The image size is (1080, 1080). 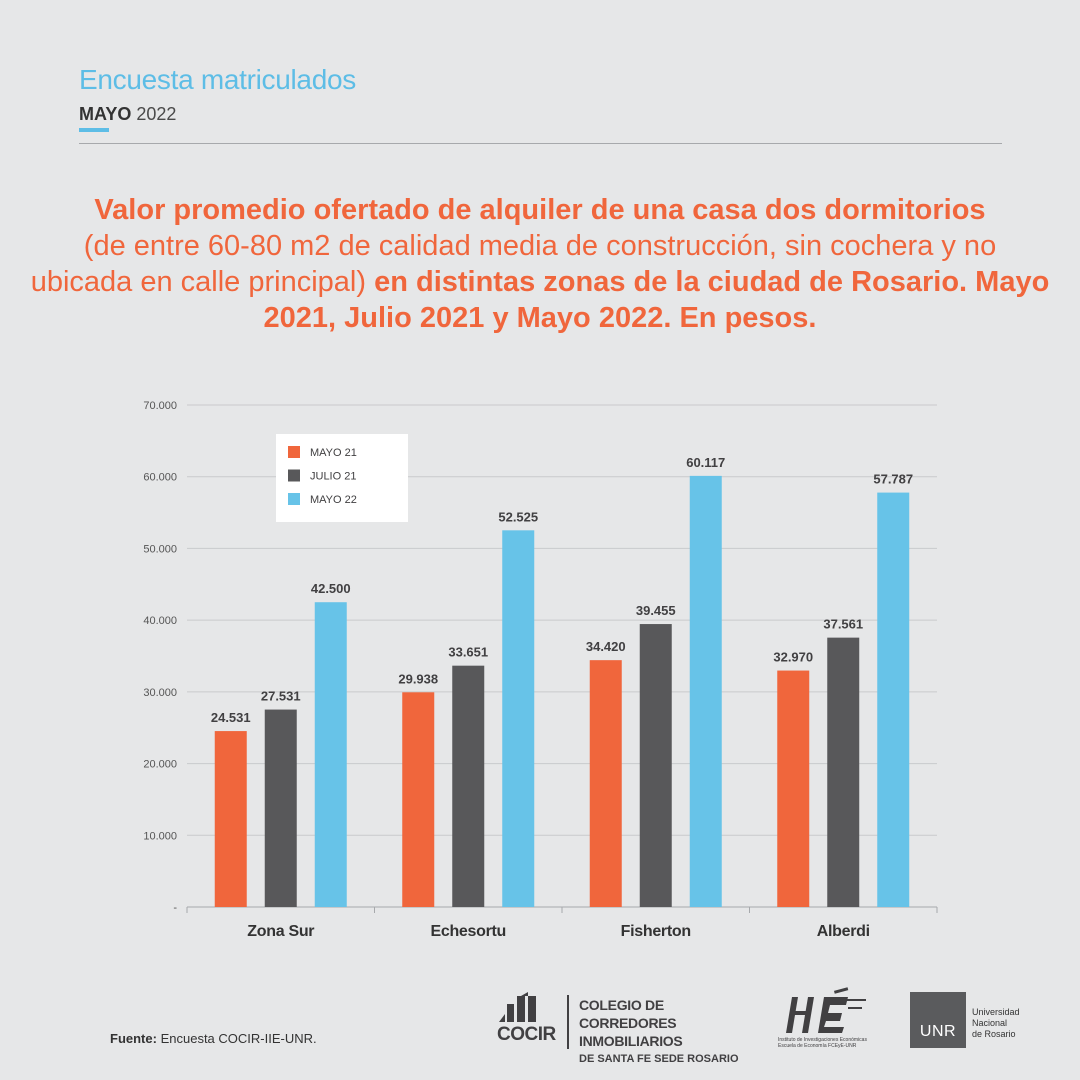 What do you see at coordinates (568, 1022) in the screenshot?
I see `cocir-separator` at bounding box center [568, 1022].